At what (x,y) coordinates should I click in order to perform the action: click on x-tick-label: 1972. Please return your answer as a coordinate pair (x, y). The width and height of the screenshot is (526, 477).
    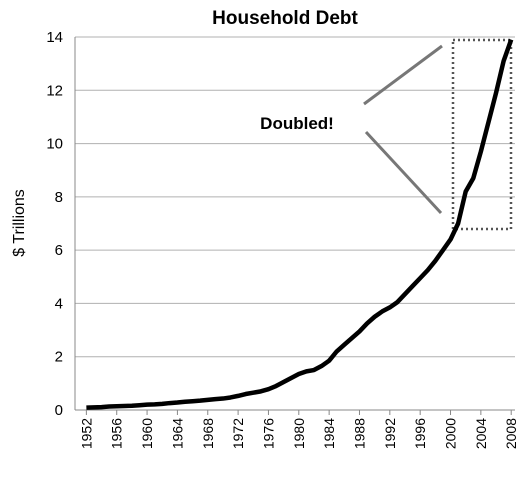
    Looking at the image, I should click on (238, 433).